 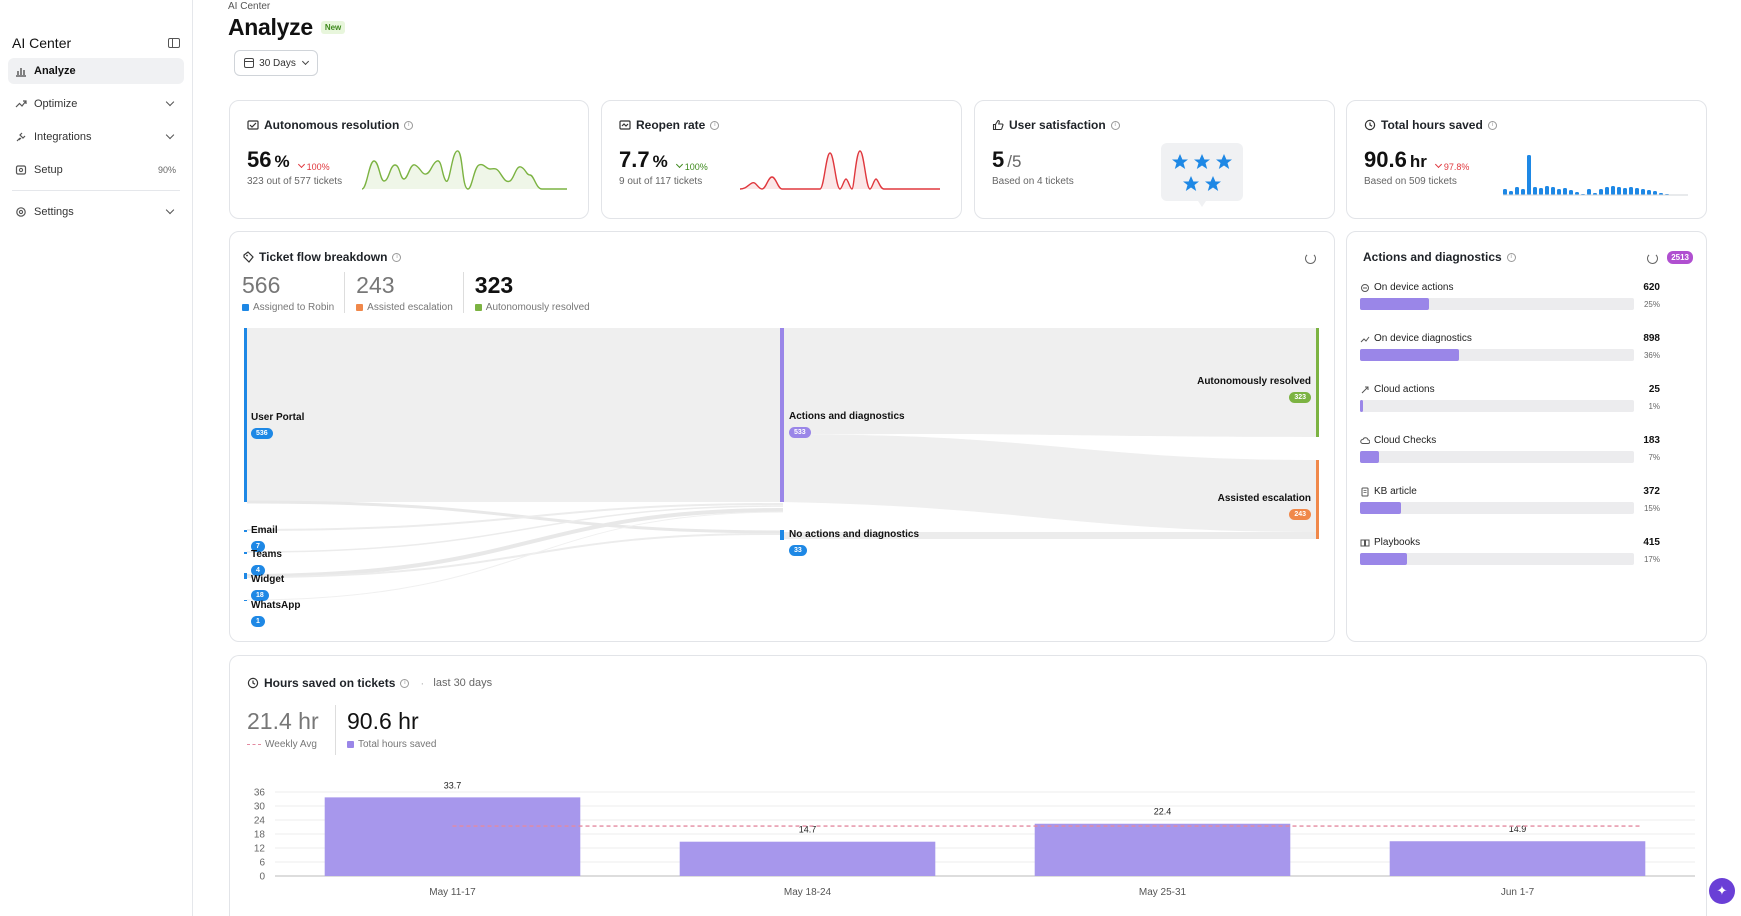 What do you see at coordinates (1510, 449) in the screenshot?
I see `action-row: Cloud Checks 183 7%` at bounding box center [1510, 449].